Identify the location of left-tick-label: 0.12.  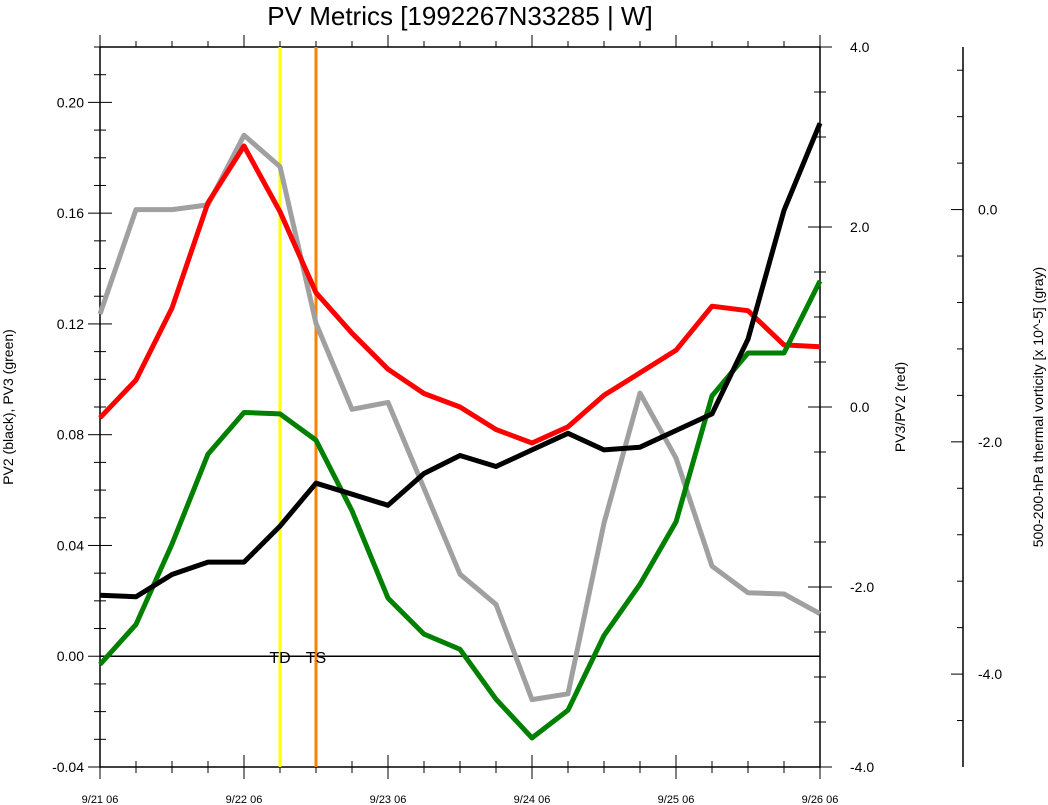
(70, 324).